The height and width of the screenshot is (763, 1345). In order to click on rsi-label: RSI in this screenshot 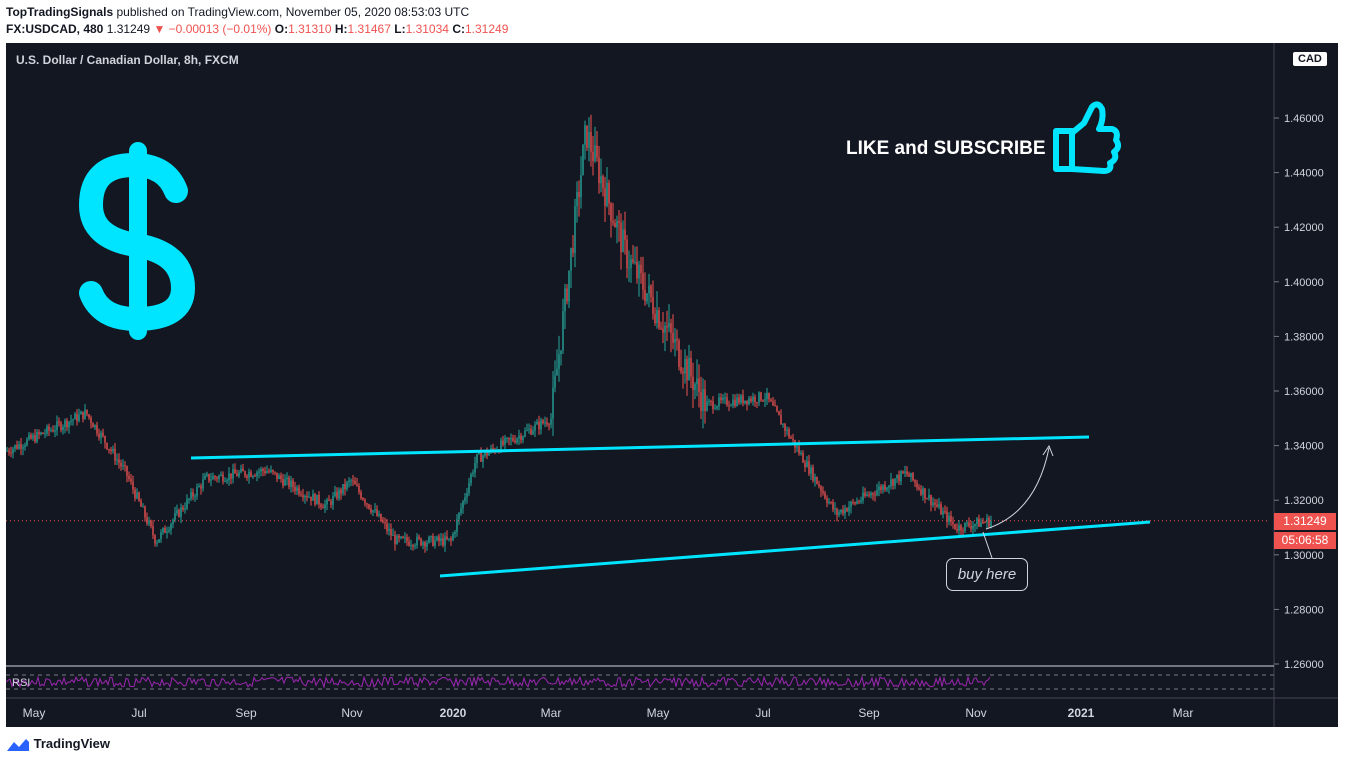, I will do `click(21, 683)`.